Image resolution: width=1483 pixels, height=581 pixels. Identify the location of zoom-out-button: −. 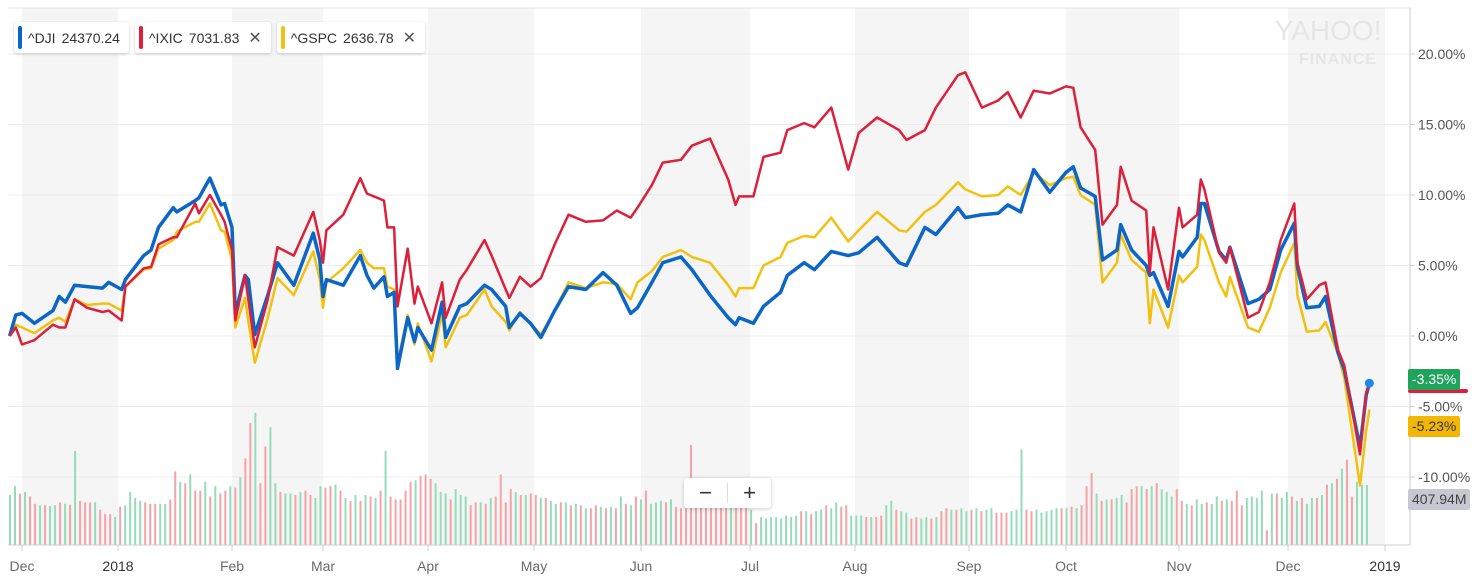
(705, 492).